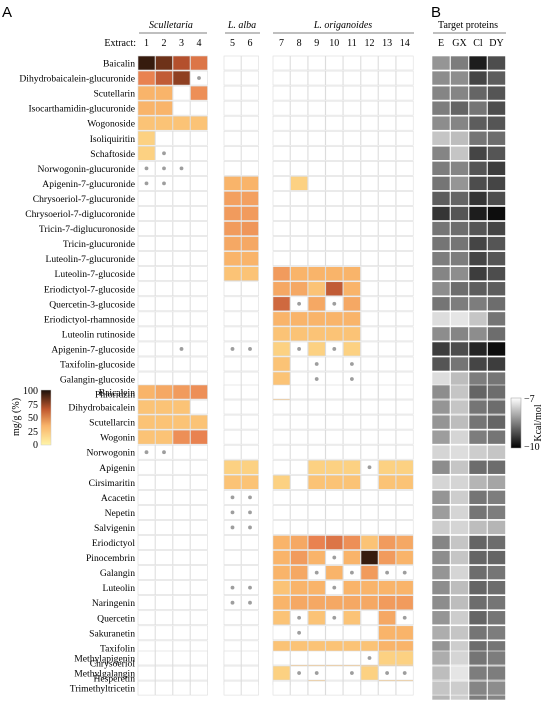 The image size is (550, 723). What do you see at coordinates (31, 418) in the screenshot?
I see `legend-mgg: 100 75 50 25 0 mg/g (%)` at bounding box center [31, 418].